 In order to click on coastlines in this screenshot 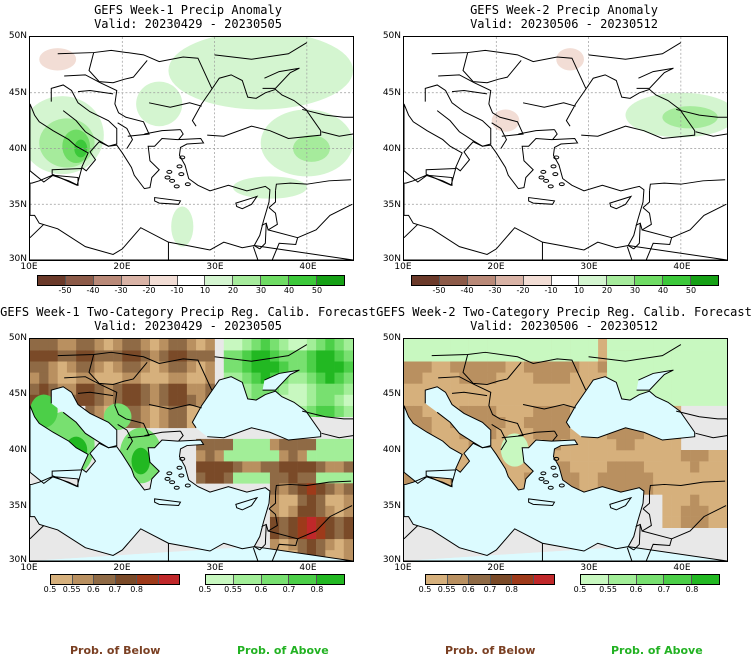, I will do `click(191, 163)`.